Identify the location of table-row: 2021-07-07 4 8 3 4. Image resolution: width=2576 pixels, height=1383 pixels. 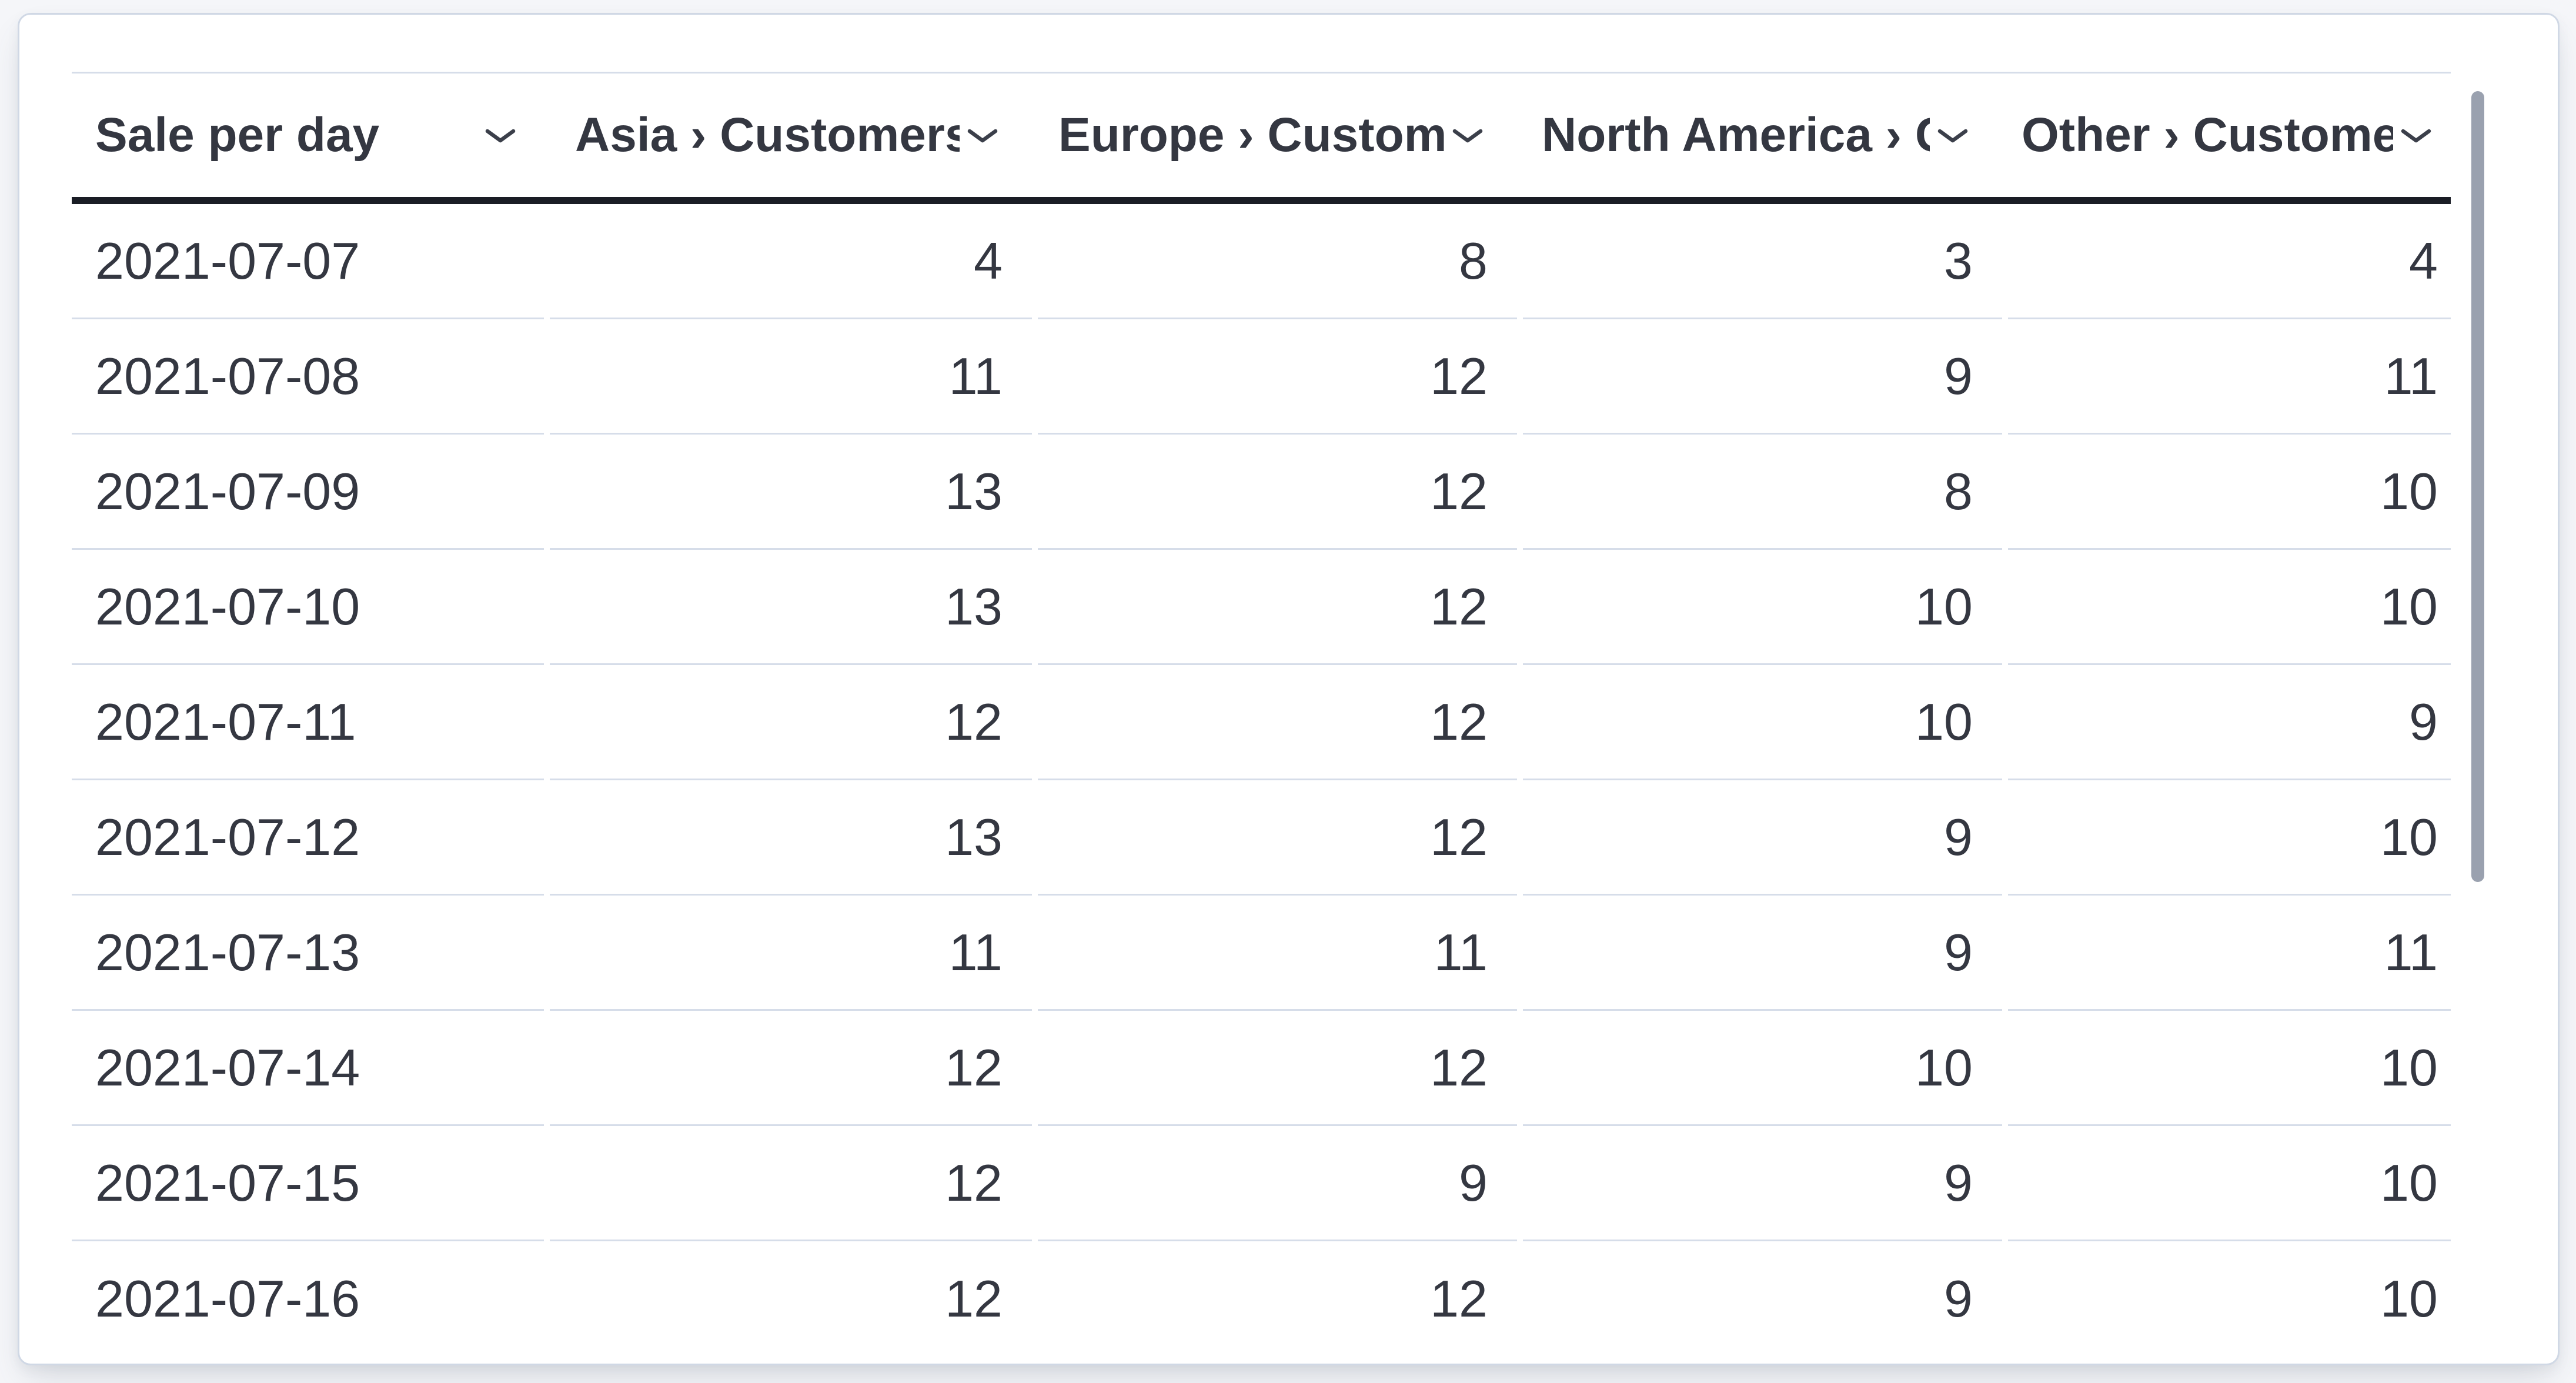
(1261, 261).